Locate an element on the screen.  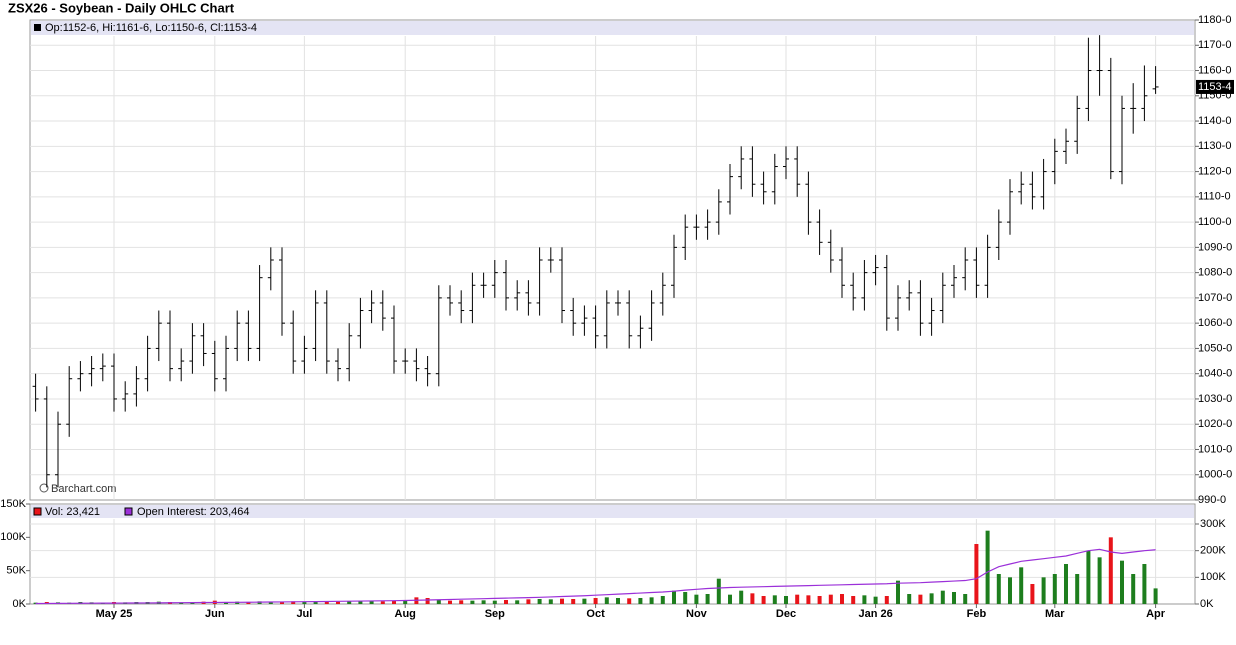
last-price-box is located at coordinates (1215, 86).